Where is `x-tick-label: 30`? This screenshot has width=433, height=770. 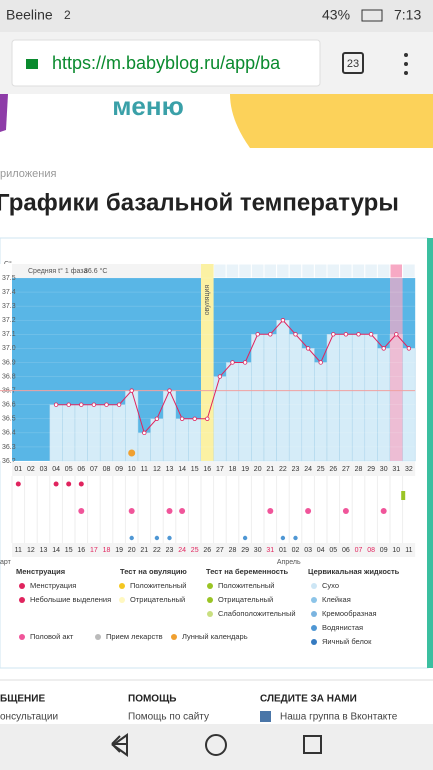
x-tick-label: 30 is located at coordinates (384, 469).